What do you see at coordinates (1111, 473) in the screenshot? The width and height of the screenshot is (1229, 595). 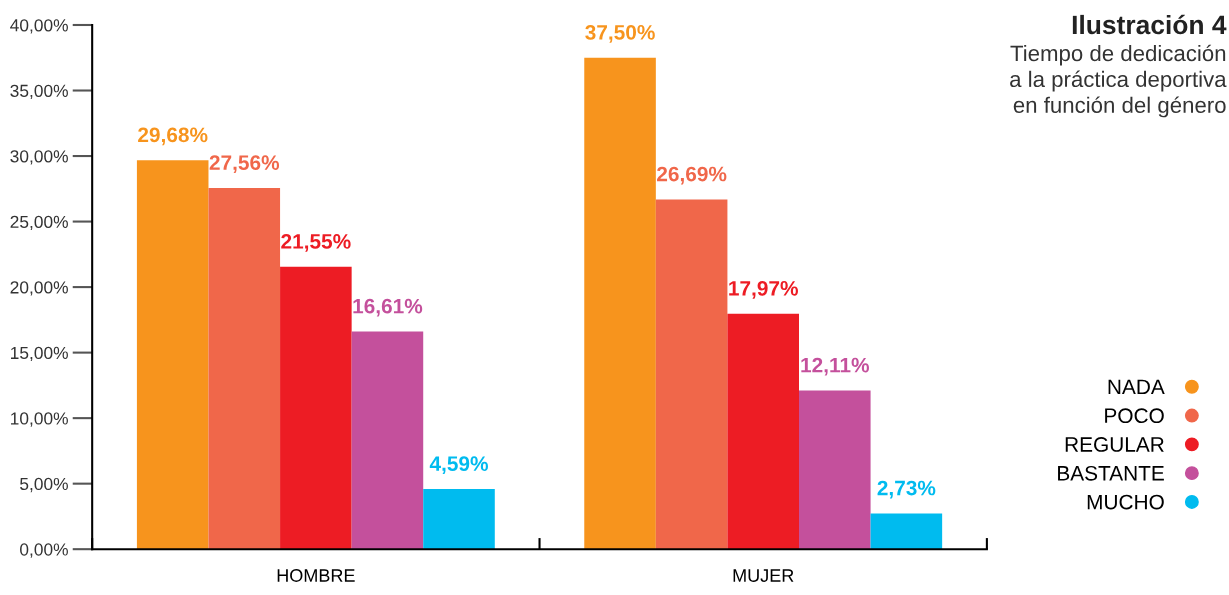 I see `legend-label: BASTANTE` at bounding box center [1111, 473].